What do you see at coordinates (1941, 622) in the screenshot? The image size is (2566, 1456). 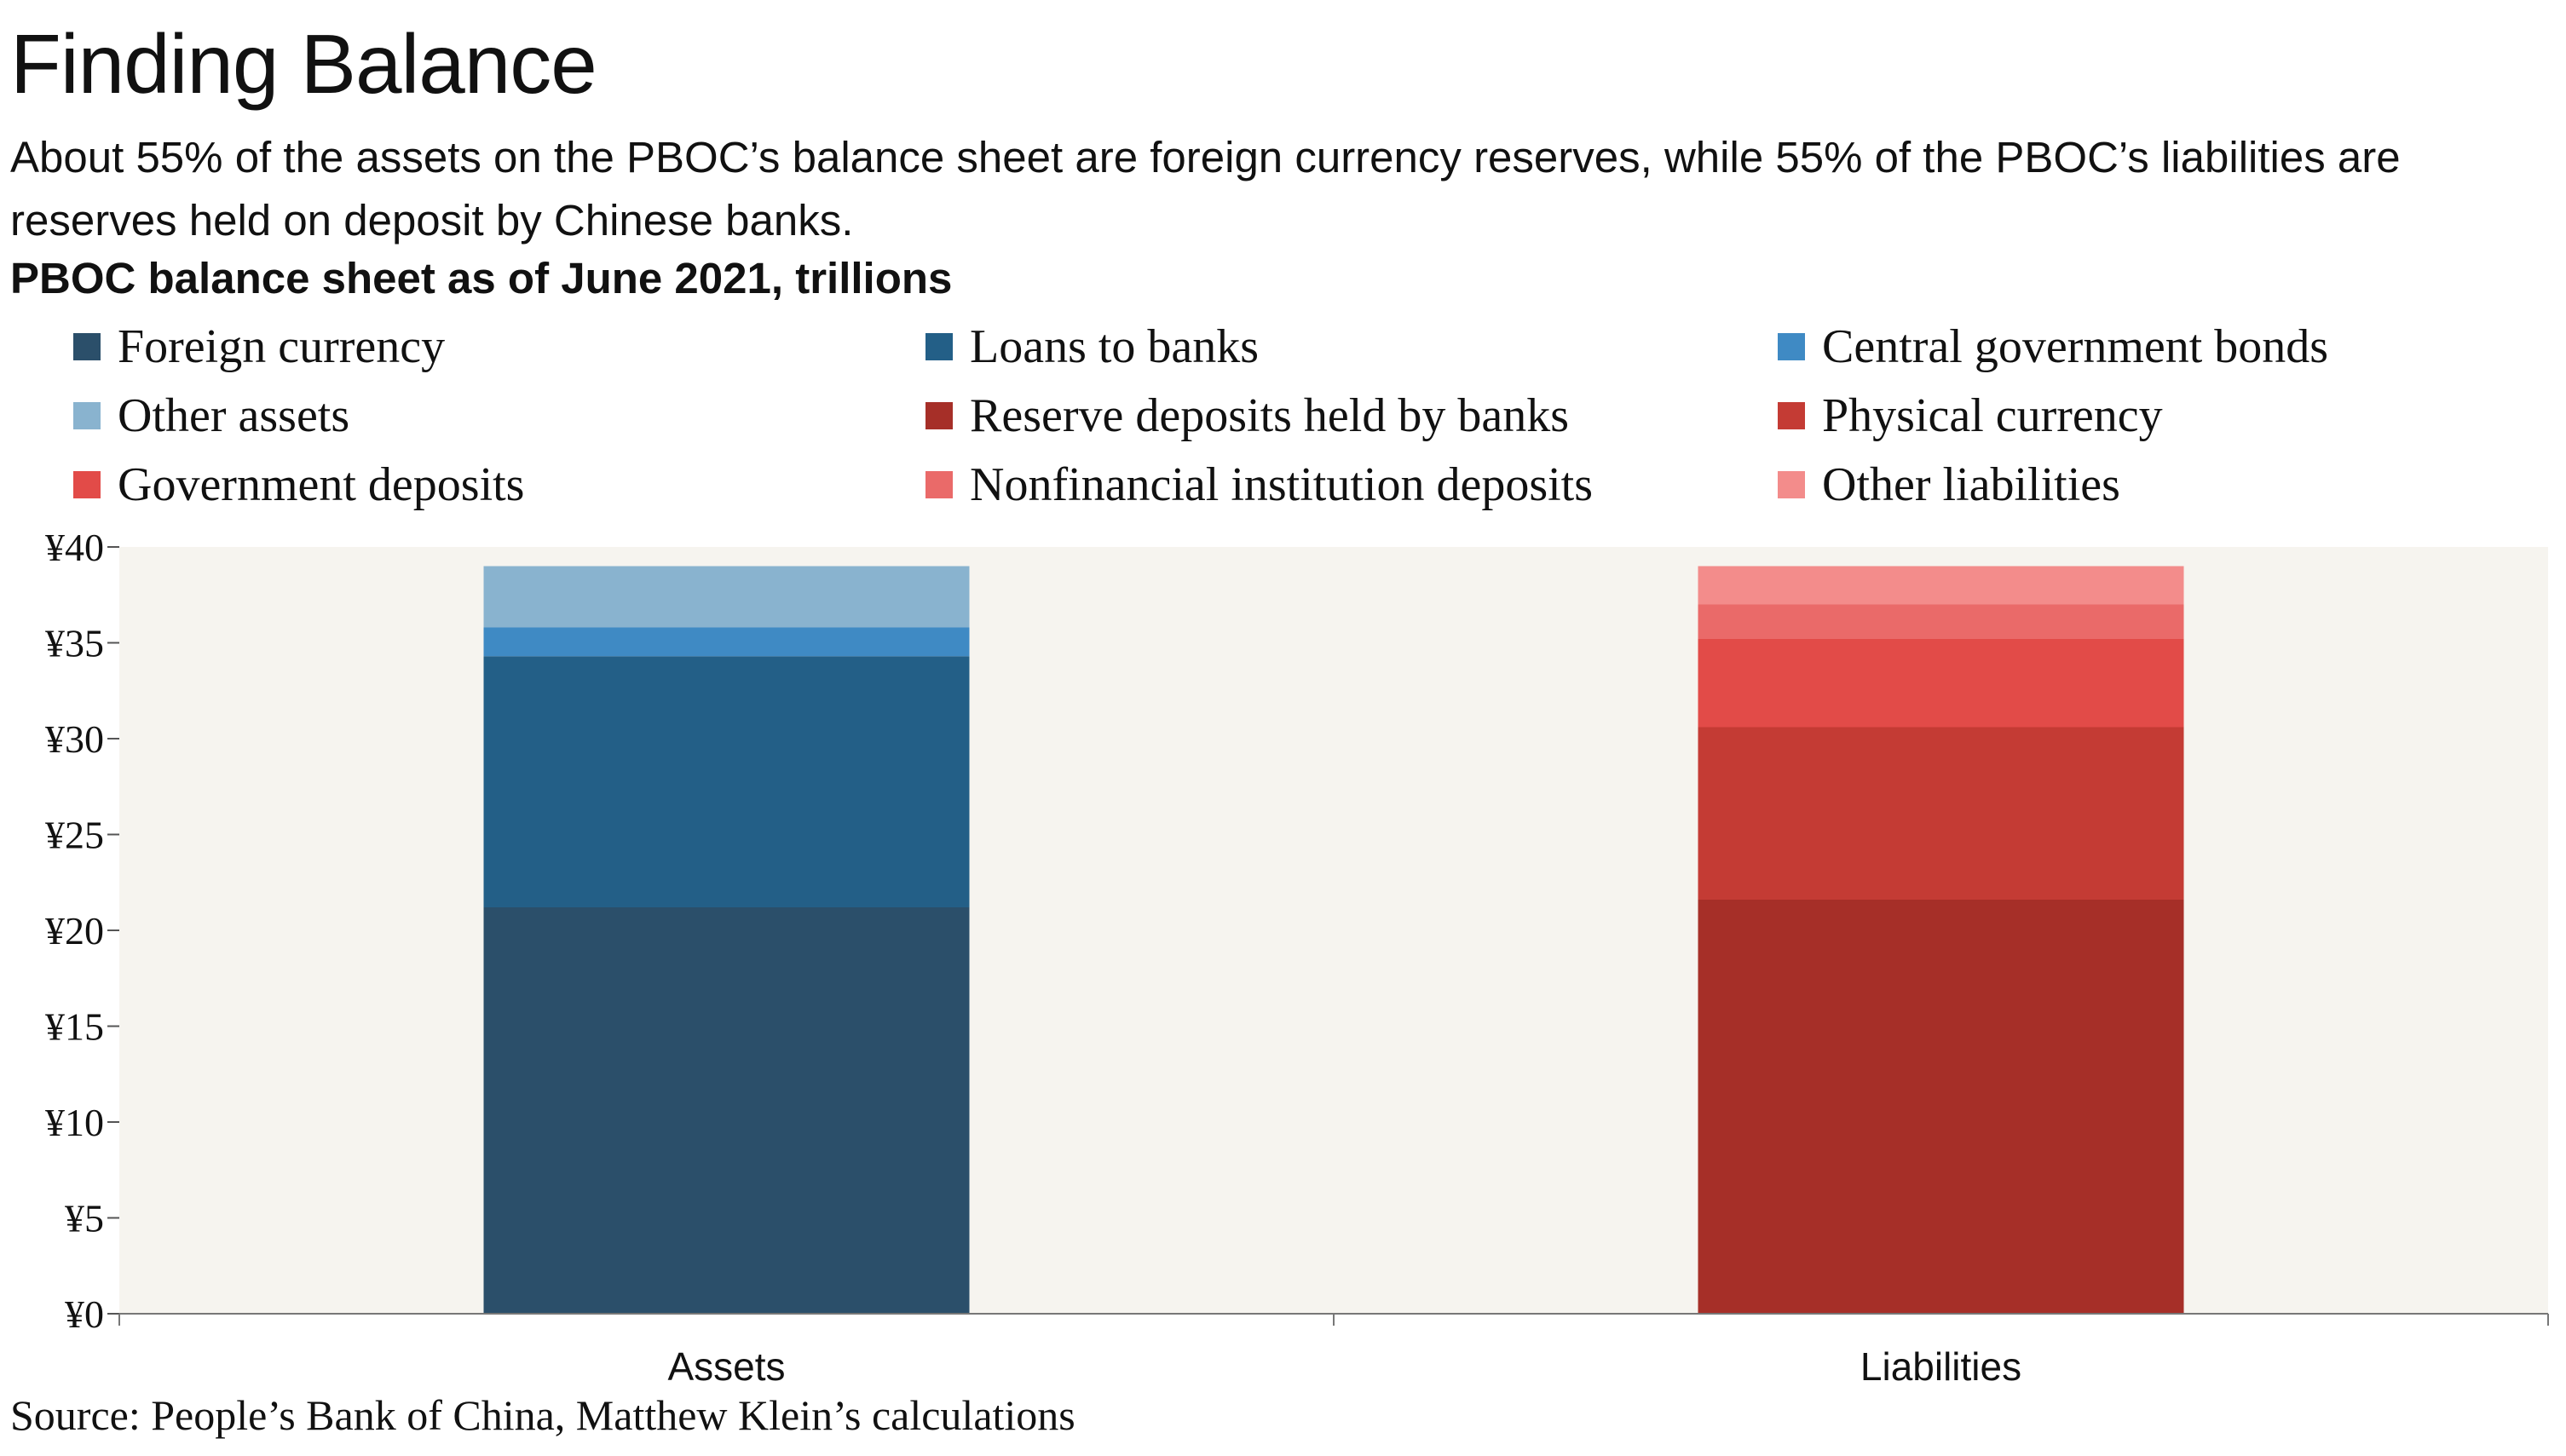 I see `bar-liabilities-nonfinancial-institution-deposits` at bounding box center [1941, 622].